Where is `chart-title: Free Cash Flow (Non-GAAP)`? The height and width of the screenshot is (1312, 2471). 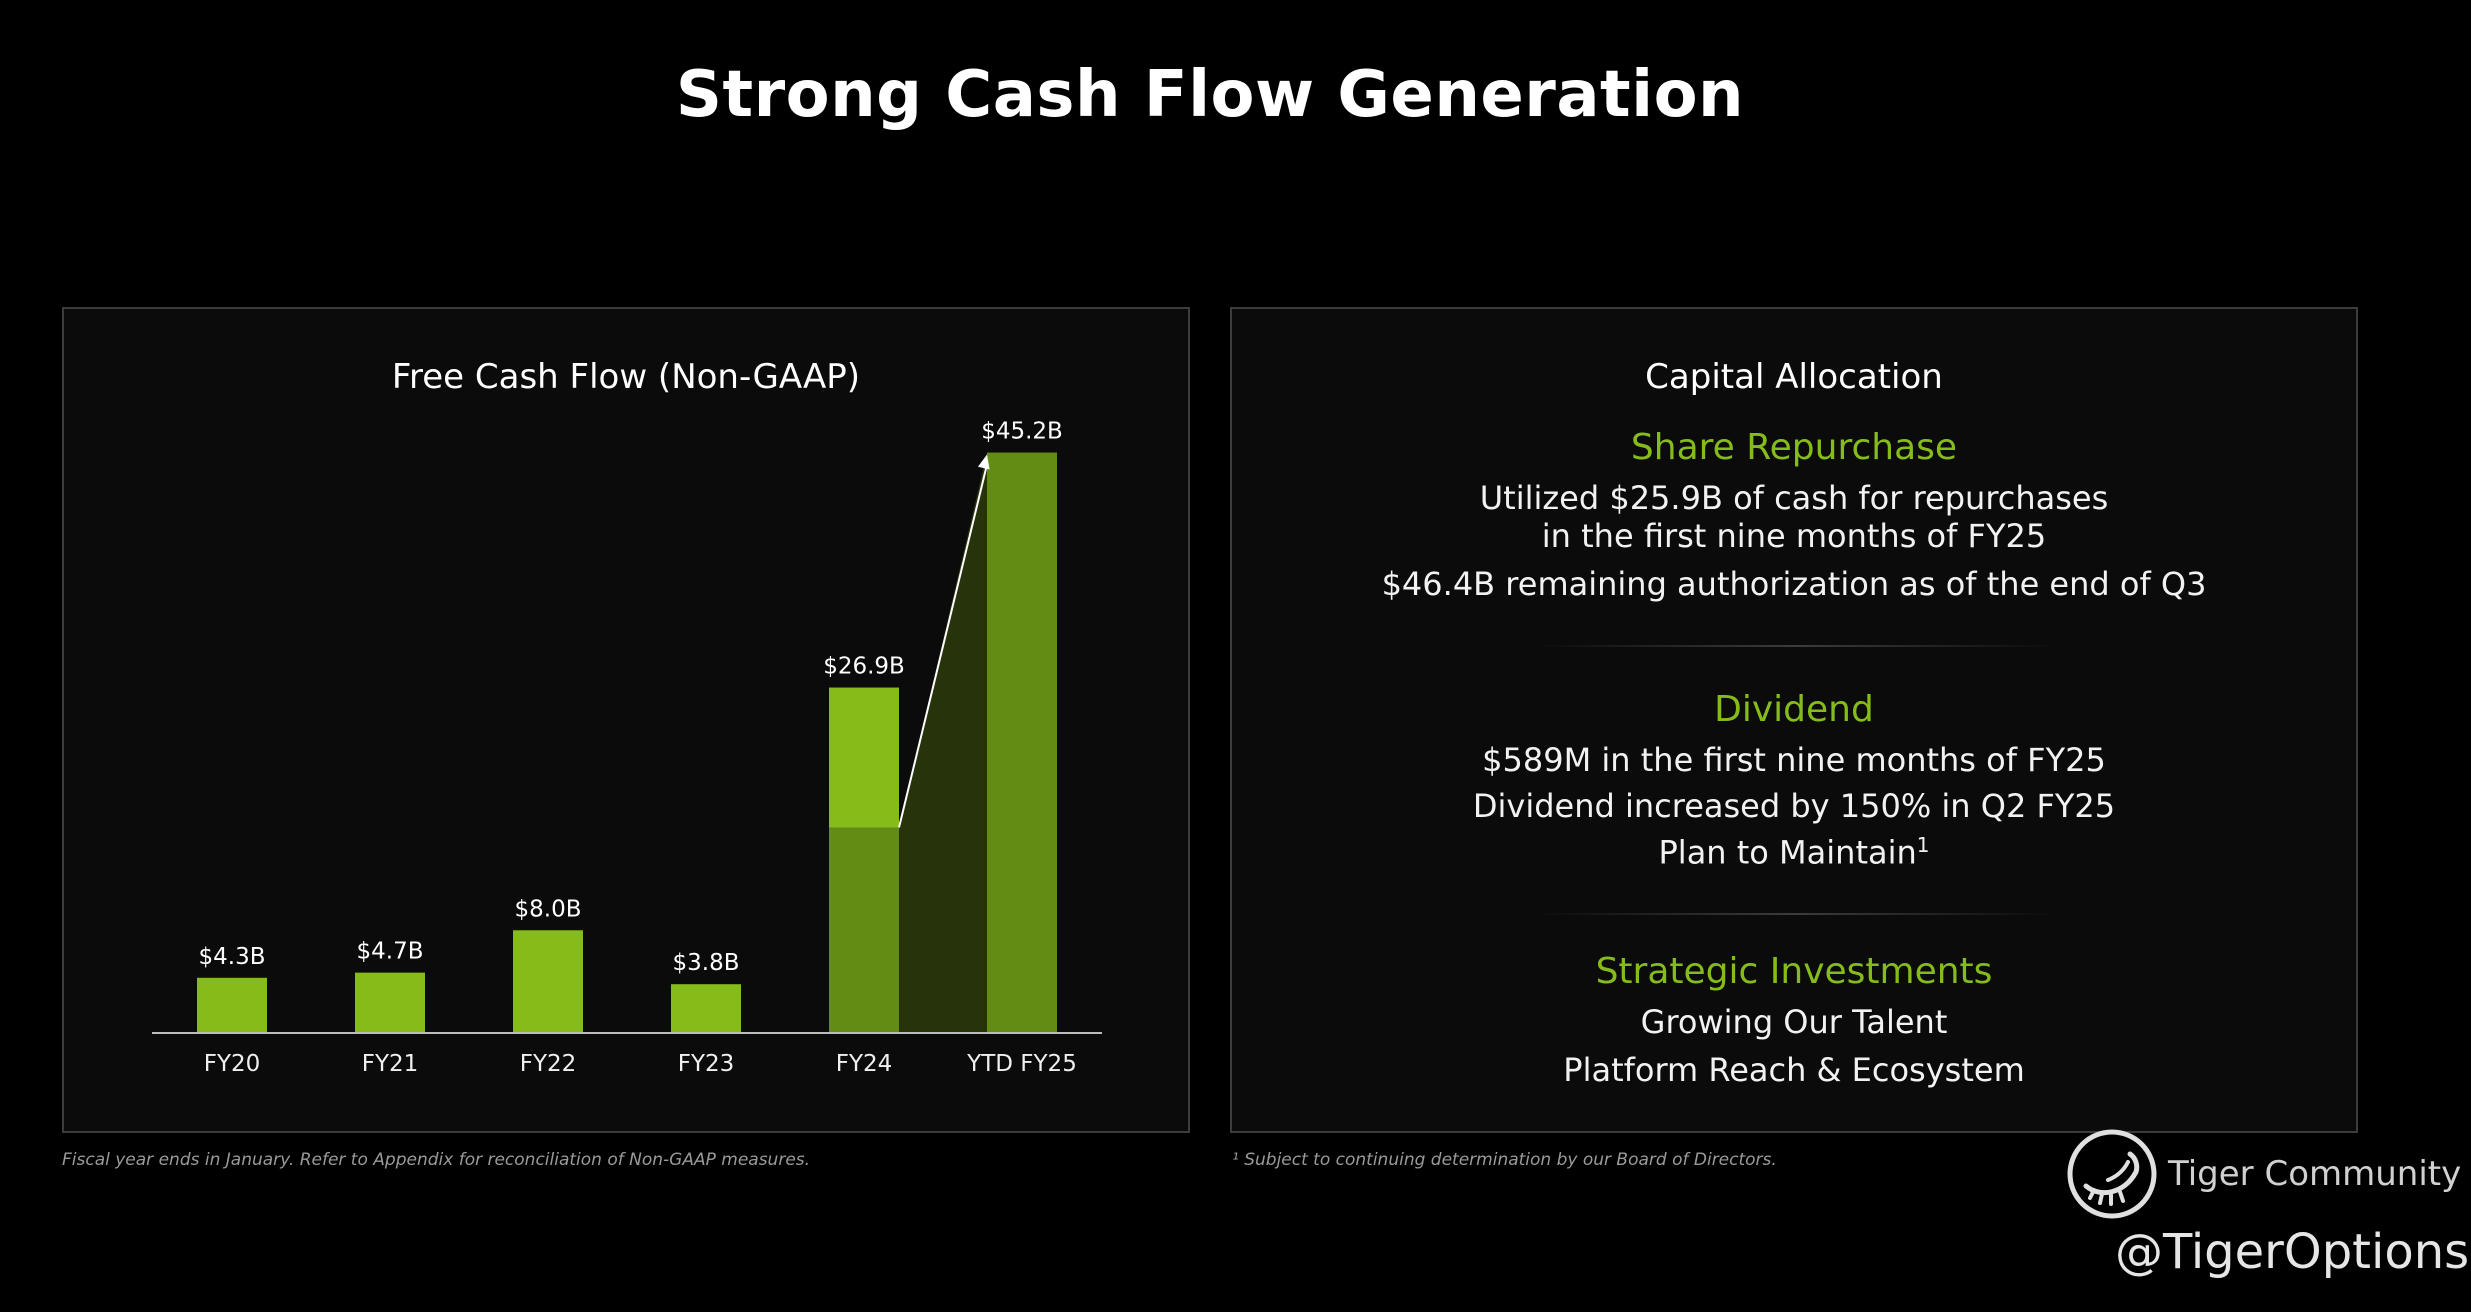
chart-title: Free Cash Flow (Non-GAAP) is located at coordinates (626, 377).